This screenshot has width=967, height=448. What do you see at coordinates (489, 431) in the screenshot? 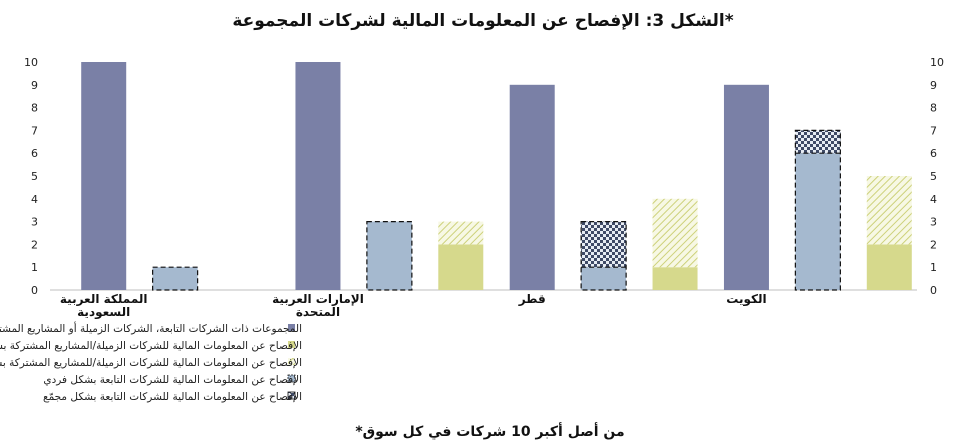
I see `chart-footnote: *من أصل أكبر 10 شركات في كل سوق` at bounding box center [489, 431].